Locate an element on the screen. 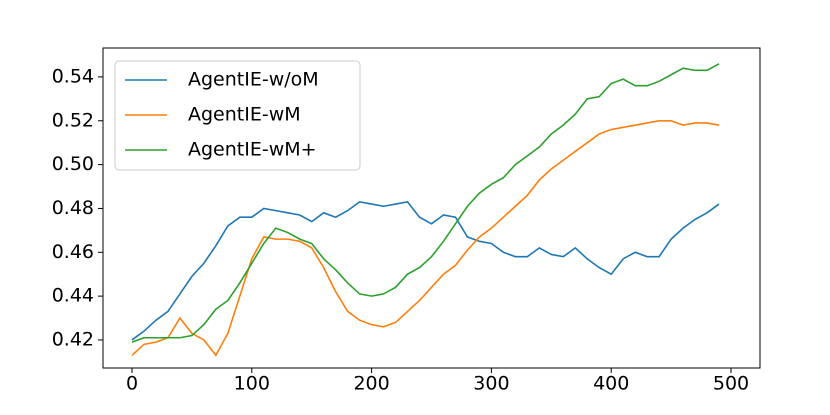 The height and width of the screenshot is (415, 830). x-tick-label: 200 is located at coordinates (371, 384).